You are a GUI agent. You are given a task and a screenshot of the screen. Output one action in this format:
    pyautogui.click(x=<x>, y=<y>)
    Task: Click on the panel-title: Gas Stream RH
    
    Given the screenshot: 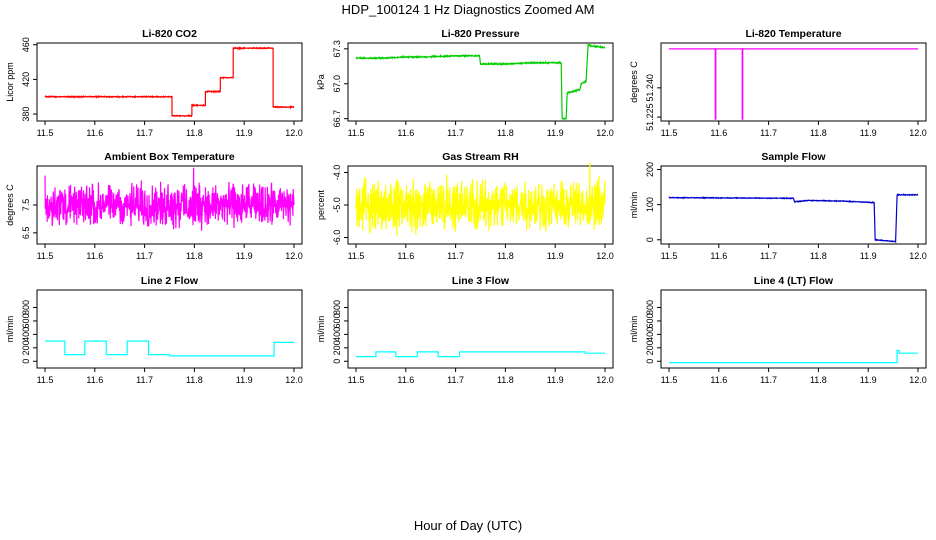 What is the action you would take?
    pyautogui.click(x=480, y=157)
    